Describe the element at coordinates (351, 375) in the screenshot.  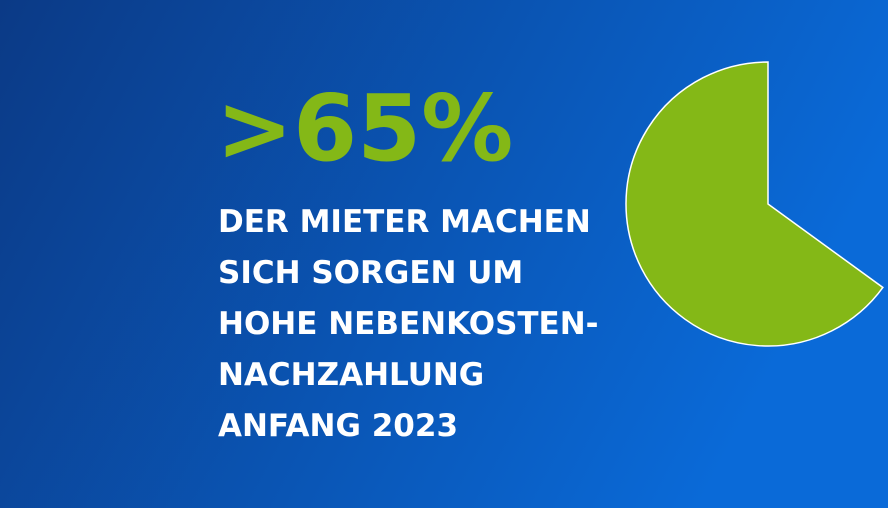
I see `caption-line: NACHZAHLUNG` at that location.